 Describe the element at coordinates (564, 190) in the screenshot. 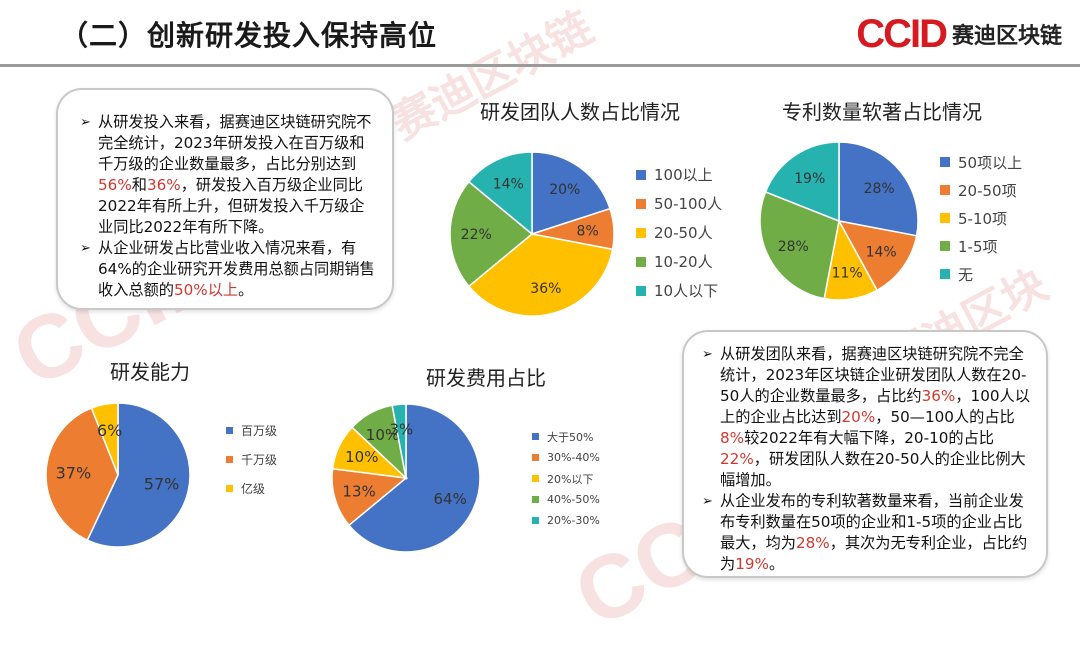

I see `slice-data-label: 20%` at that location.